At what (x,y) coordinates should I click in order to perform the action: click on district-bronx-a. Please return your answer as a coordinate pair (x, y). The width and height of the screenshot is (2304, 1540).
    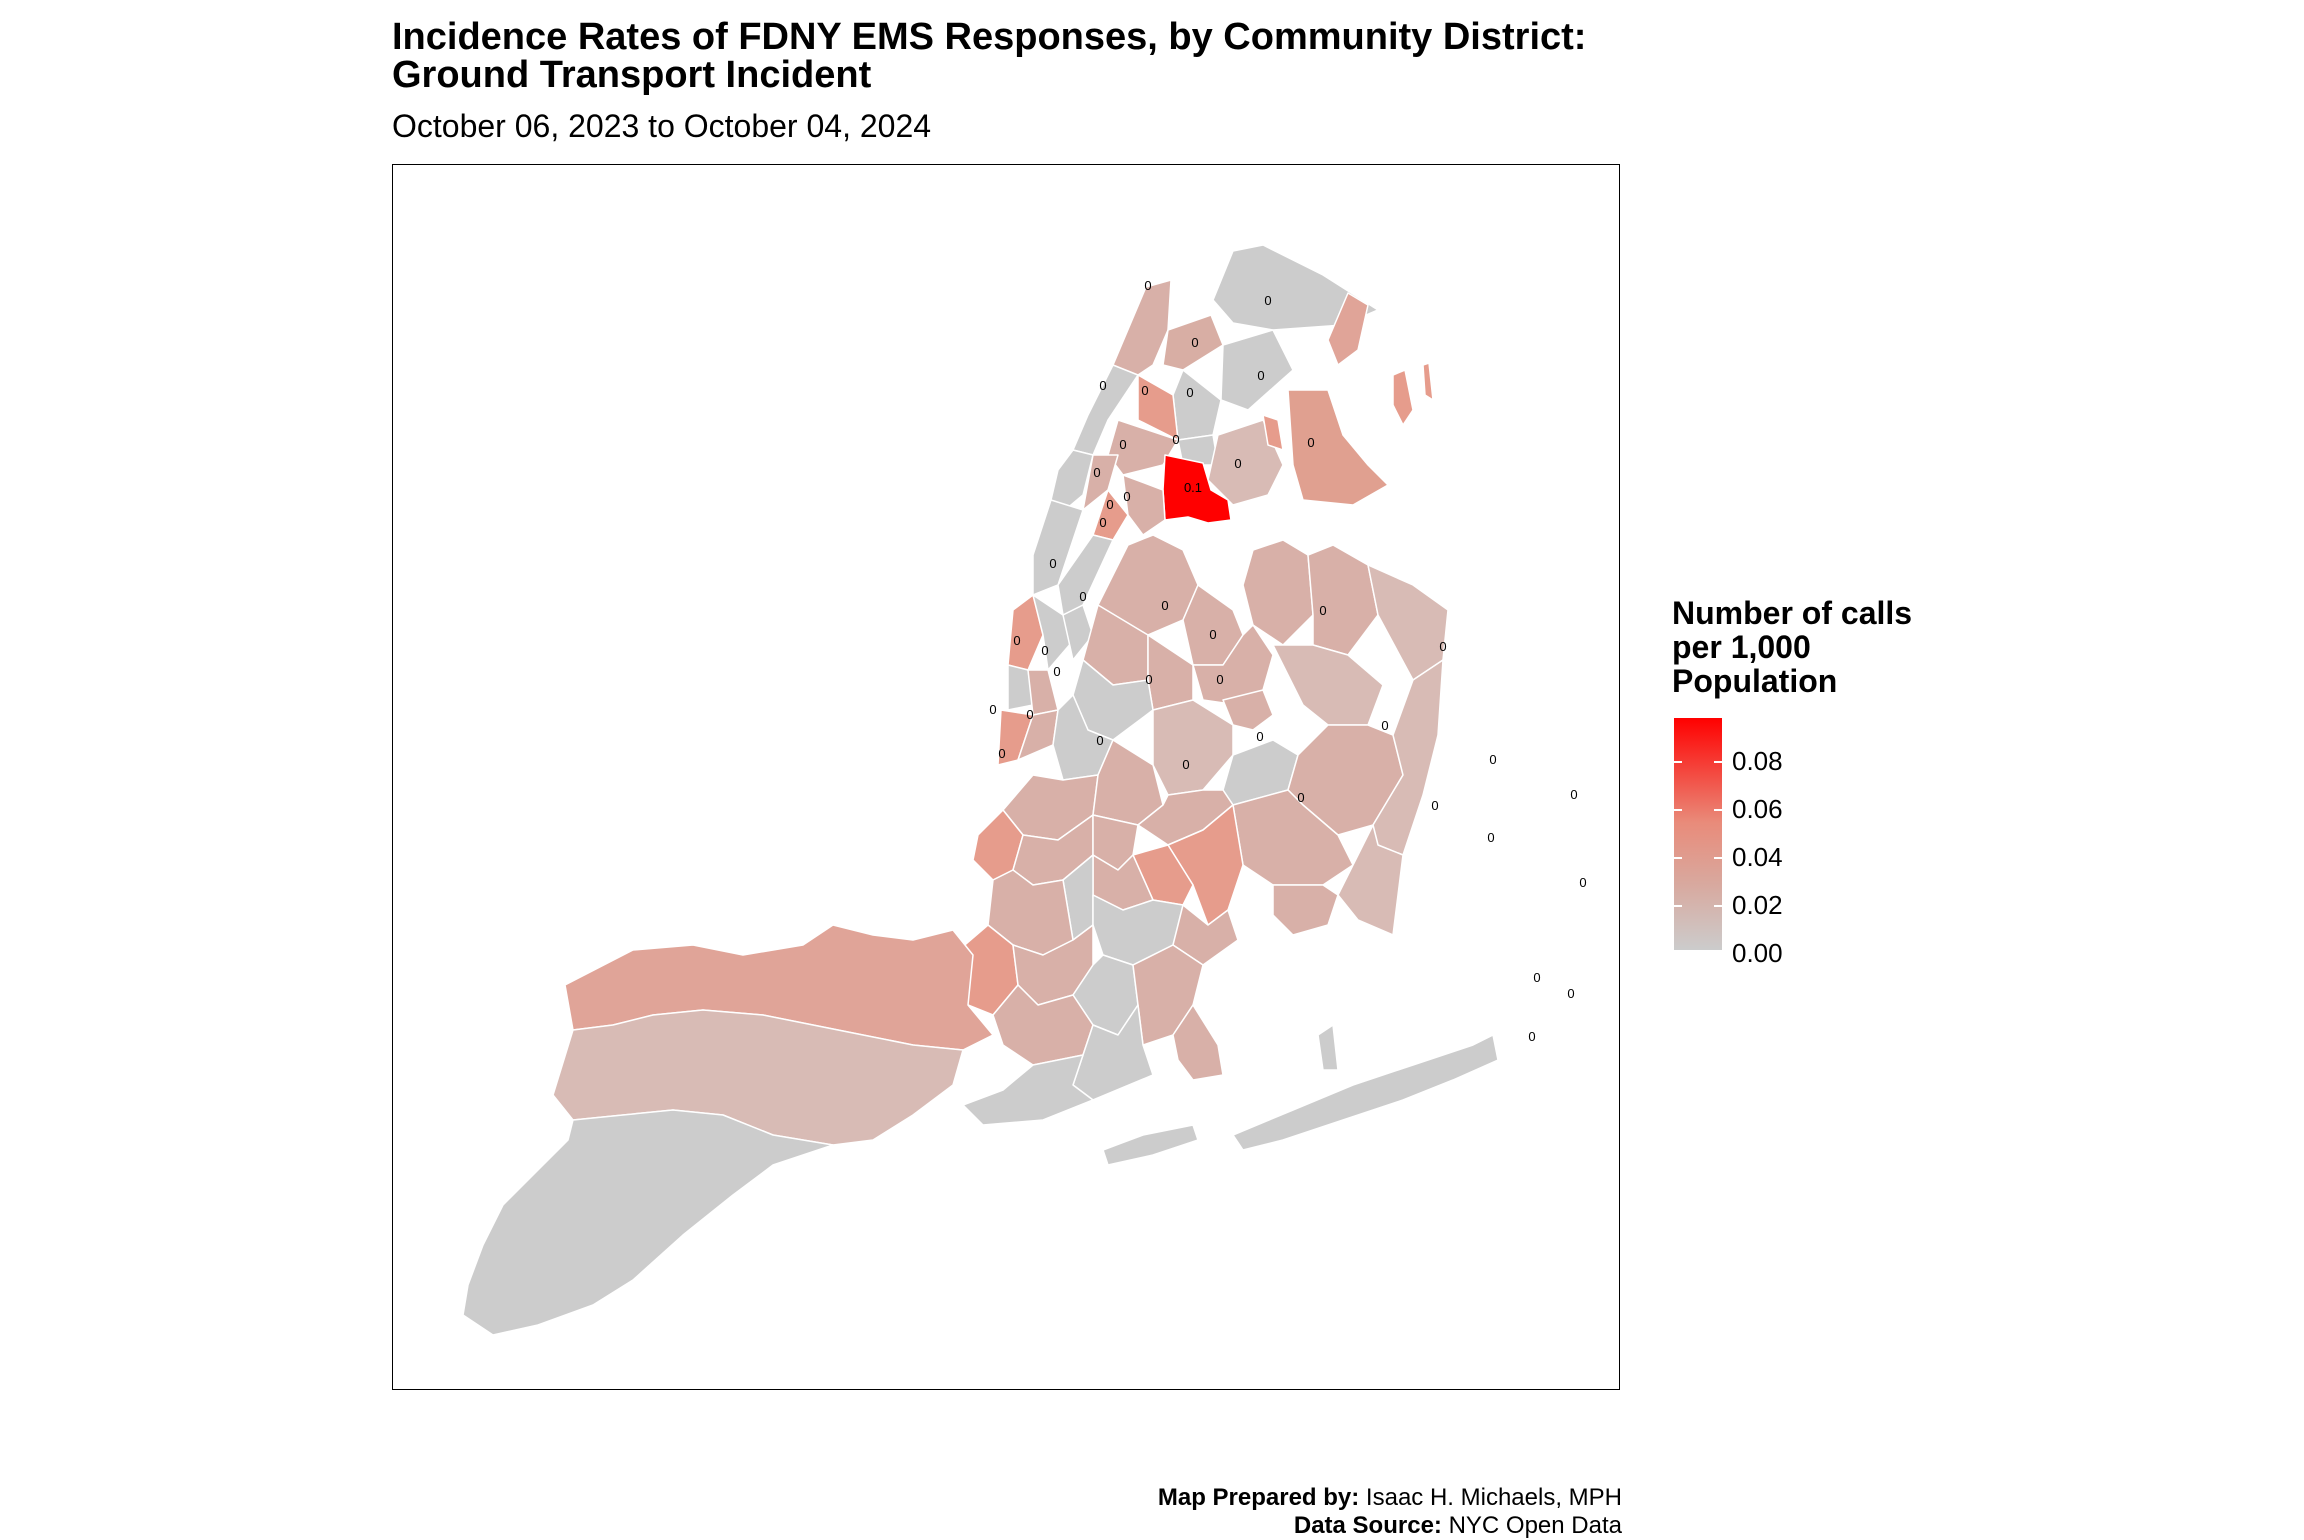
    Looking at the image, I should click on (1193, 342).